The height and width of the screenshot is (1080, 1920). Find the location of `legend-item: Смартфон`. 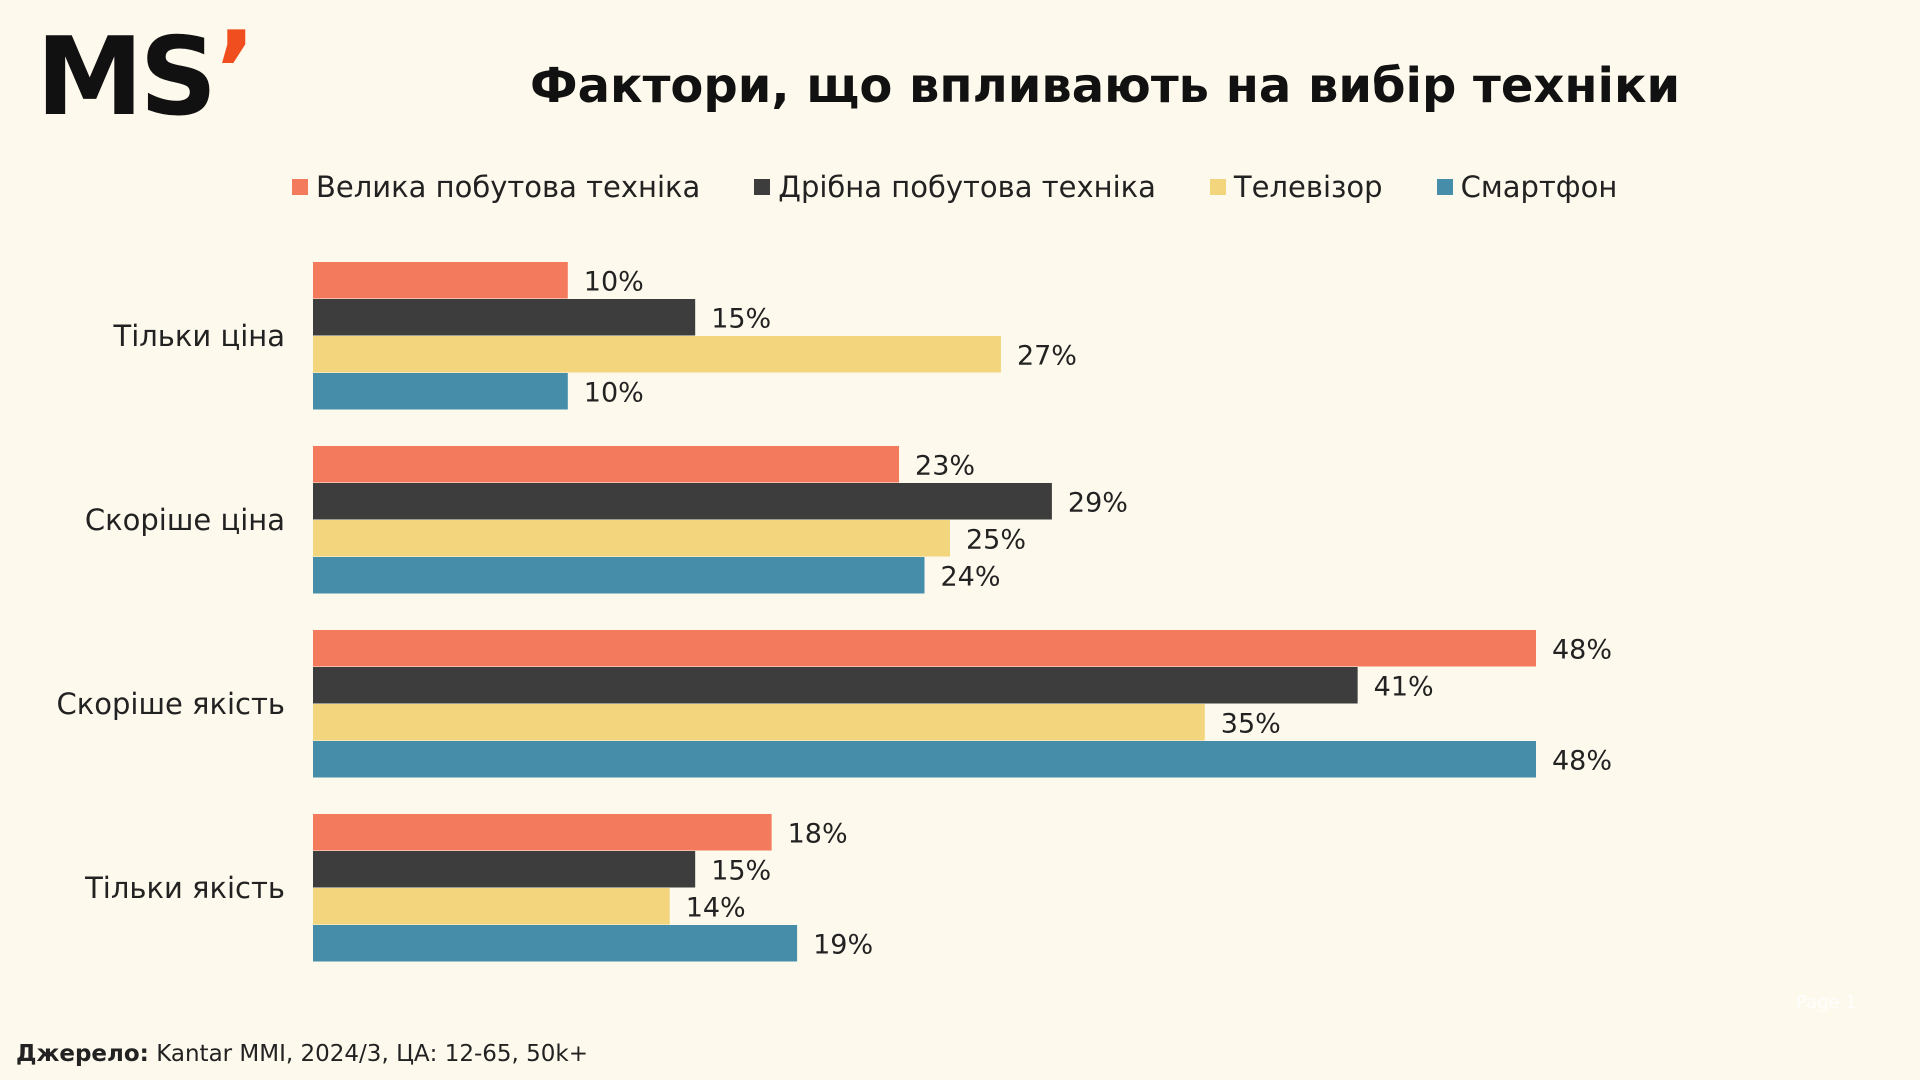

legend-item: Смартфон is located at coordinates (1527, 187).